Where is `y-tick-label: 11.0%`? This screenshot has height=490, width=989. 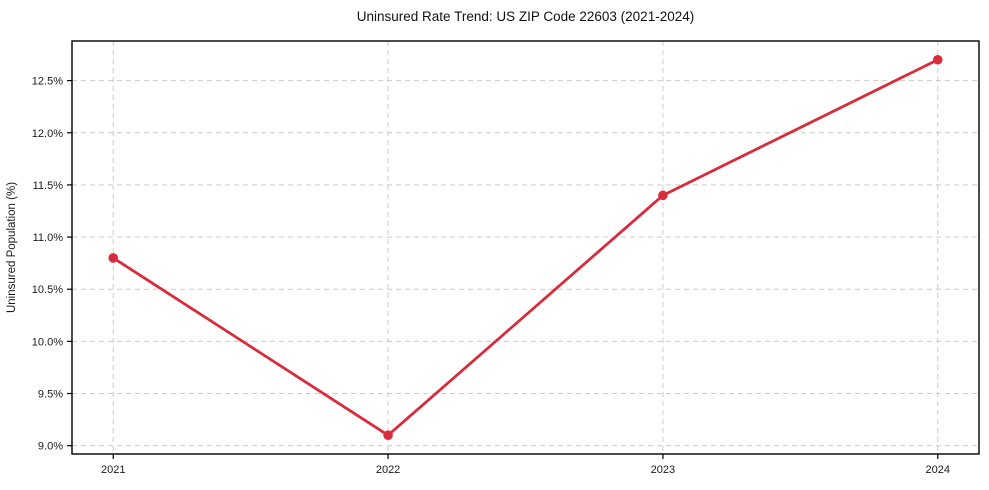
y-tick-label: 11.0% is located at coordinates (48, 238).